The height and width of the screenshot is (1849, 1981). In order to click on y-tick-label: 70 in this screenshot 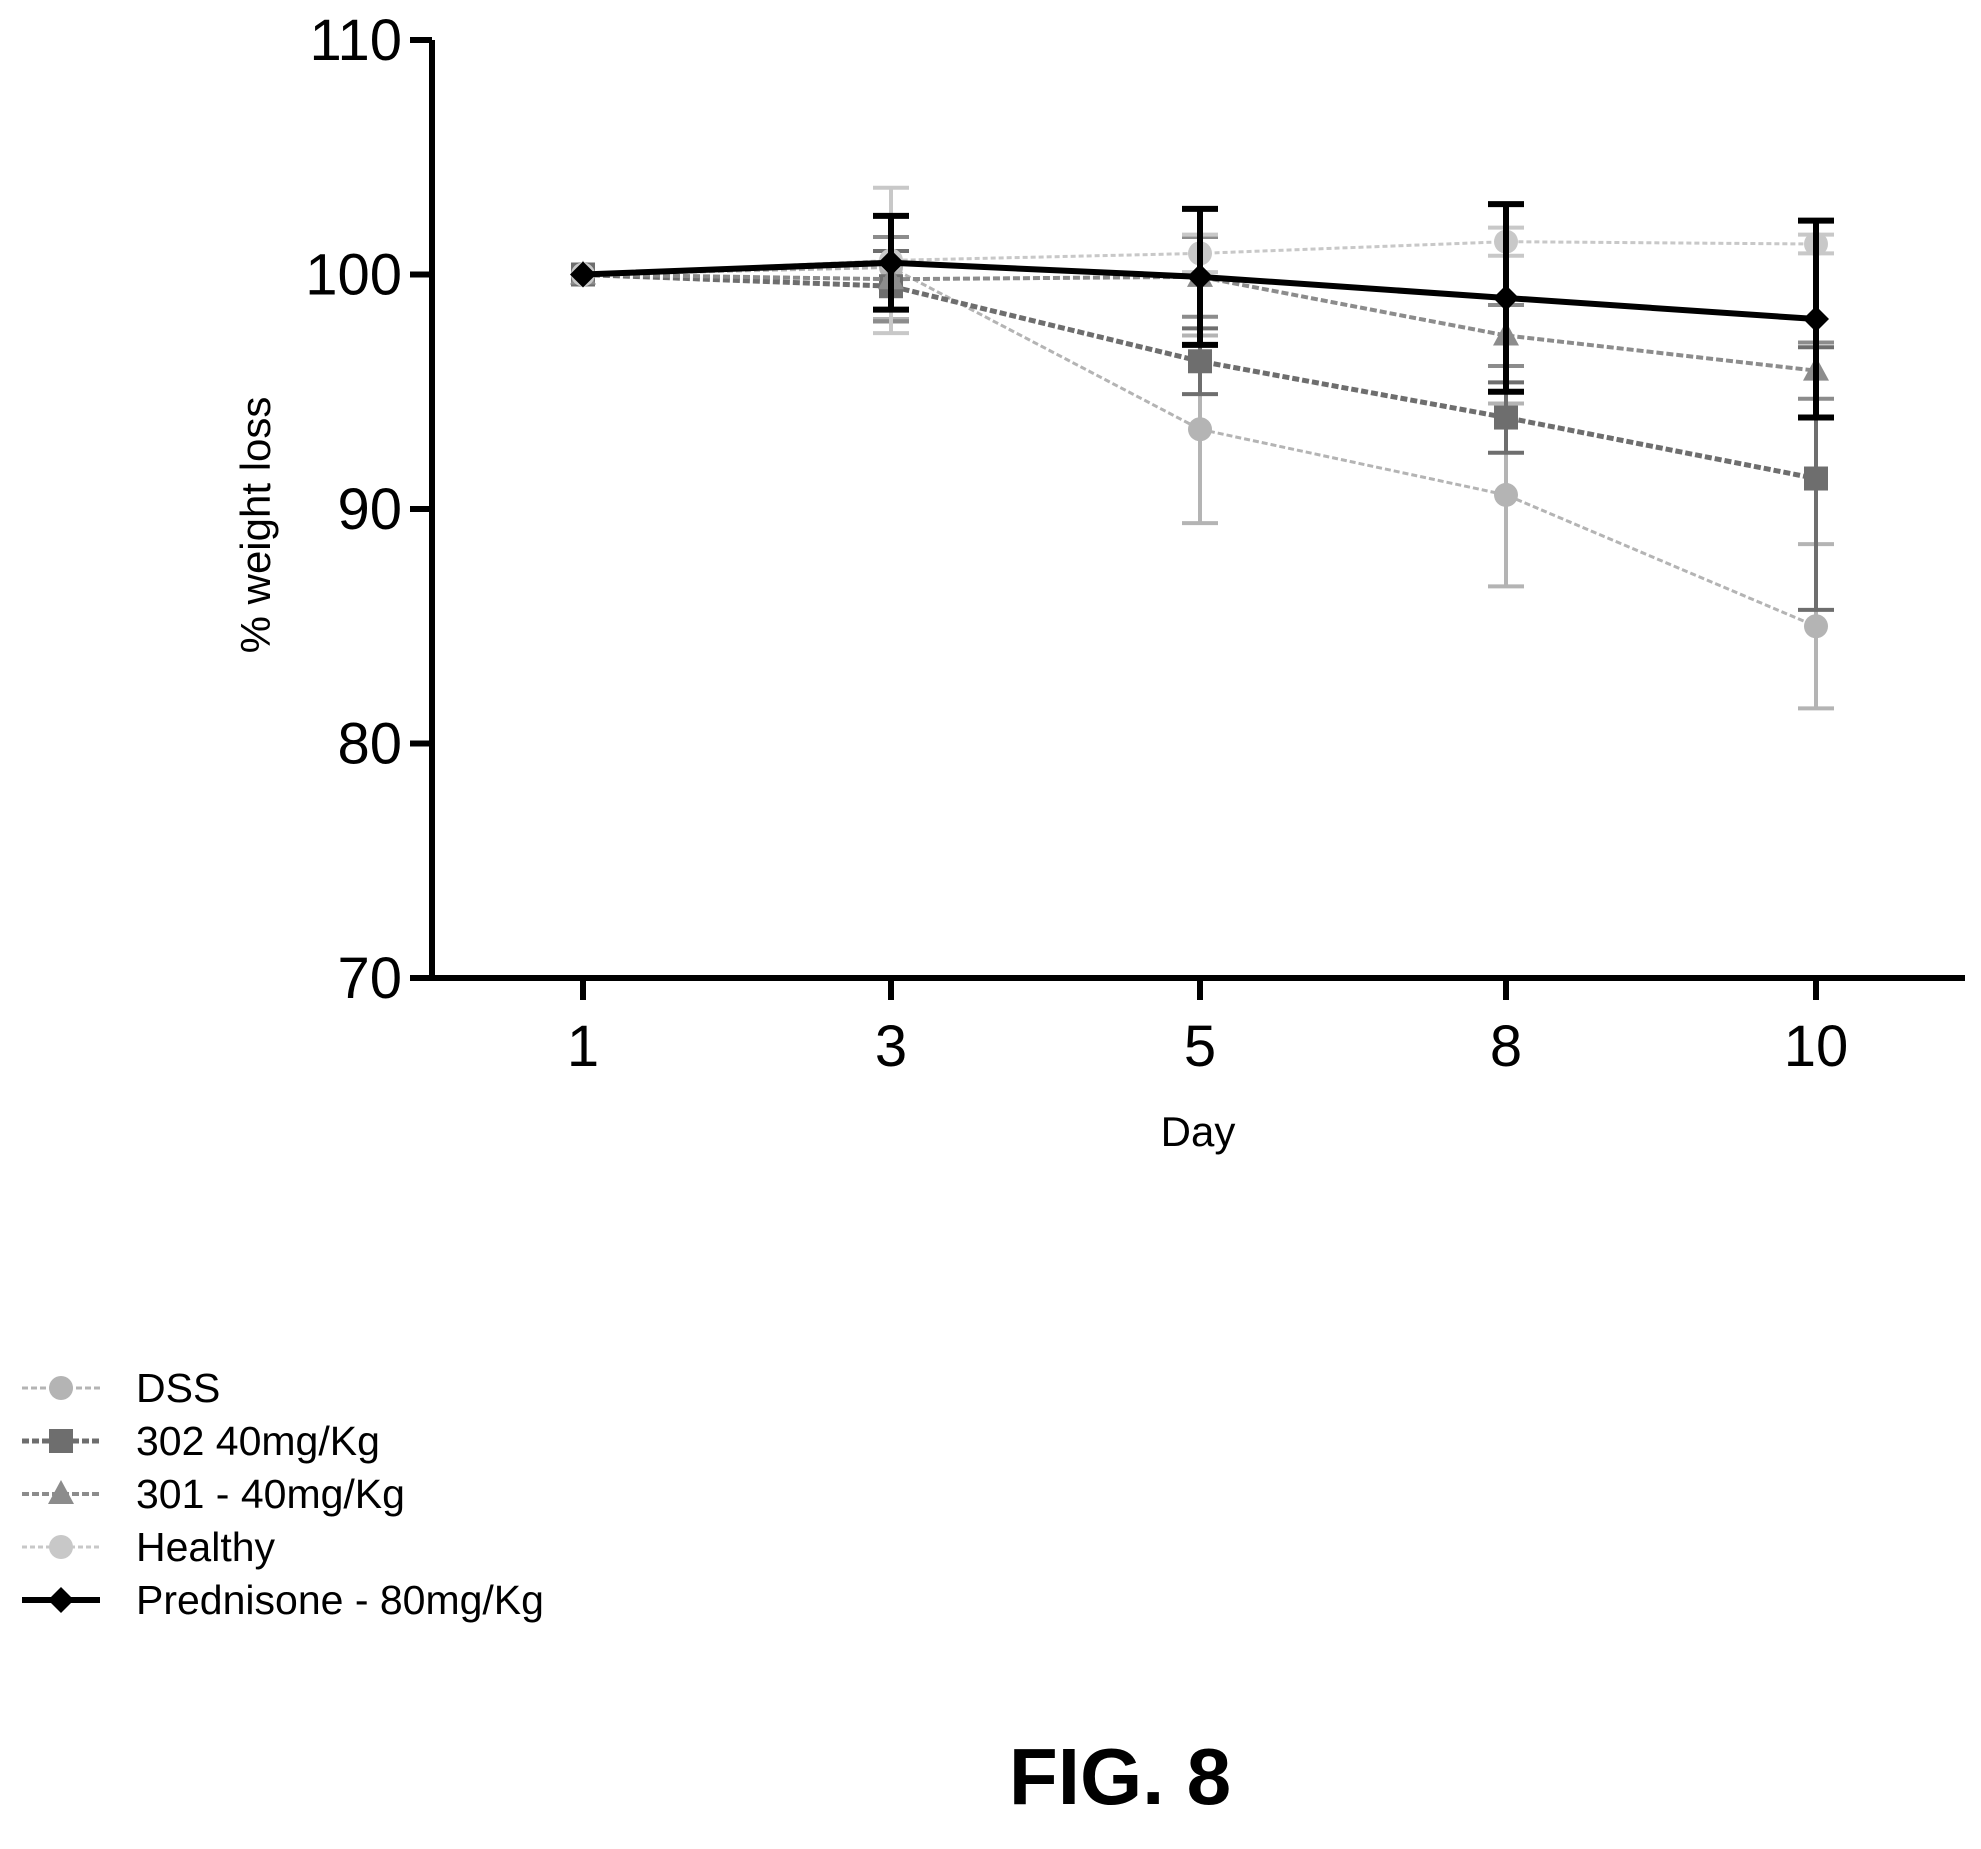, I will do `click(369, 978)`.